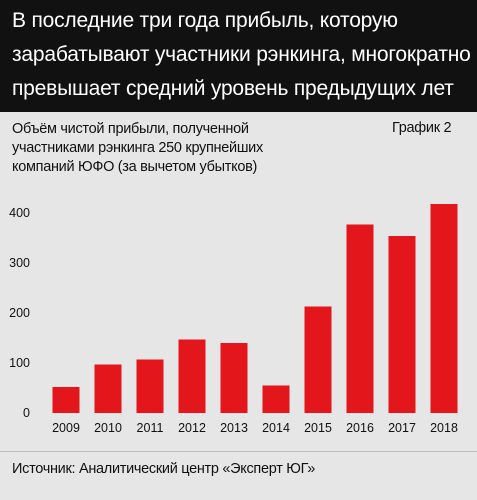 The image size is (477, 500). What do you see at coordinates (233, 88) in the screenshot?
I see `headline-line-3: превышает средний уровень предыдущих лет` at bounding box center [233, 88].